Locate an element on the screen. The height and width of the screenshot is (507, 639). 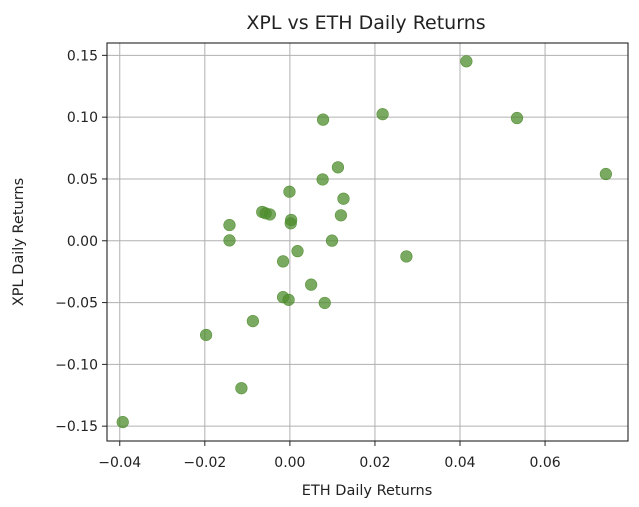
y-tick-label: 0.00 is located at coordinates (82, 242).